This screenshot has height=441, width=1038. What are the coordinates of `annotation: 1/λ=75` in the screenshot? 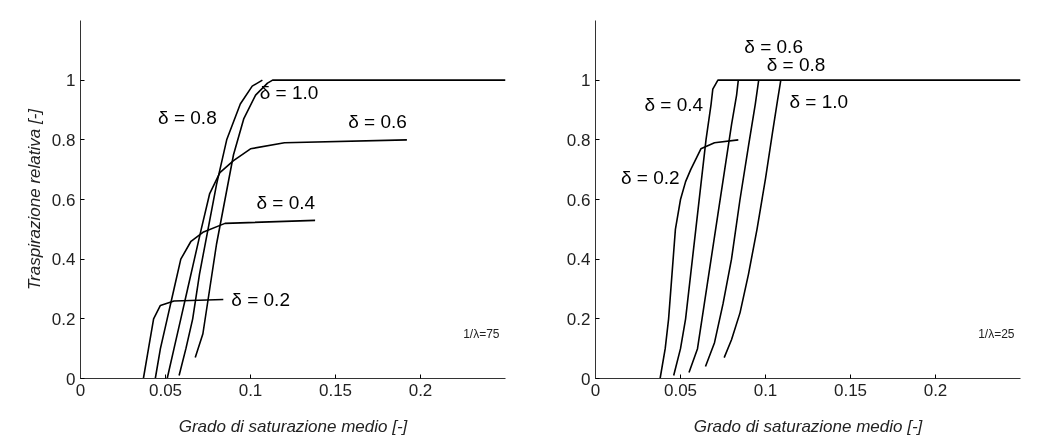 It's located at (481, 333).